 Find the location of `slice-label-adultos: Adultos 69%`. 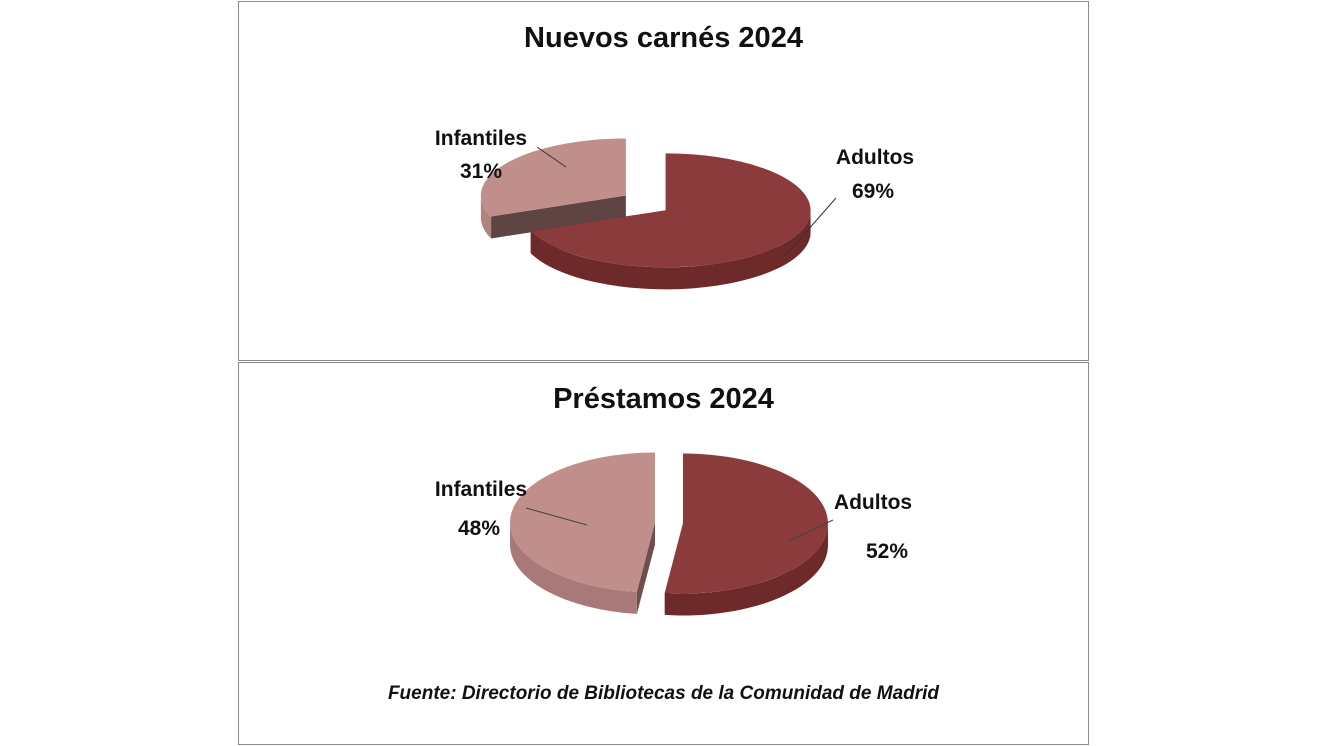

slice-label-adultos: Adultos 69% is located at coordinates (849, 201).